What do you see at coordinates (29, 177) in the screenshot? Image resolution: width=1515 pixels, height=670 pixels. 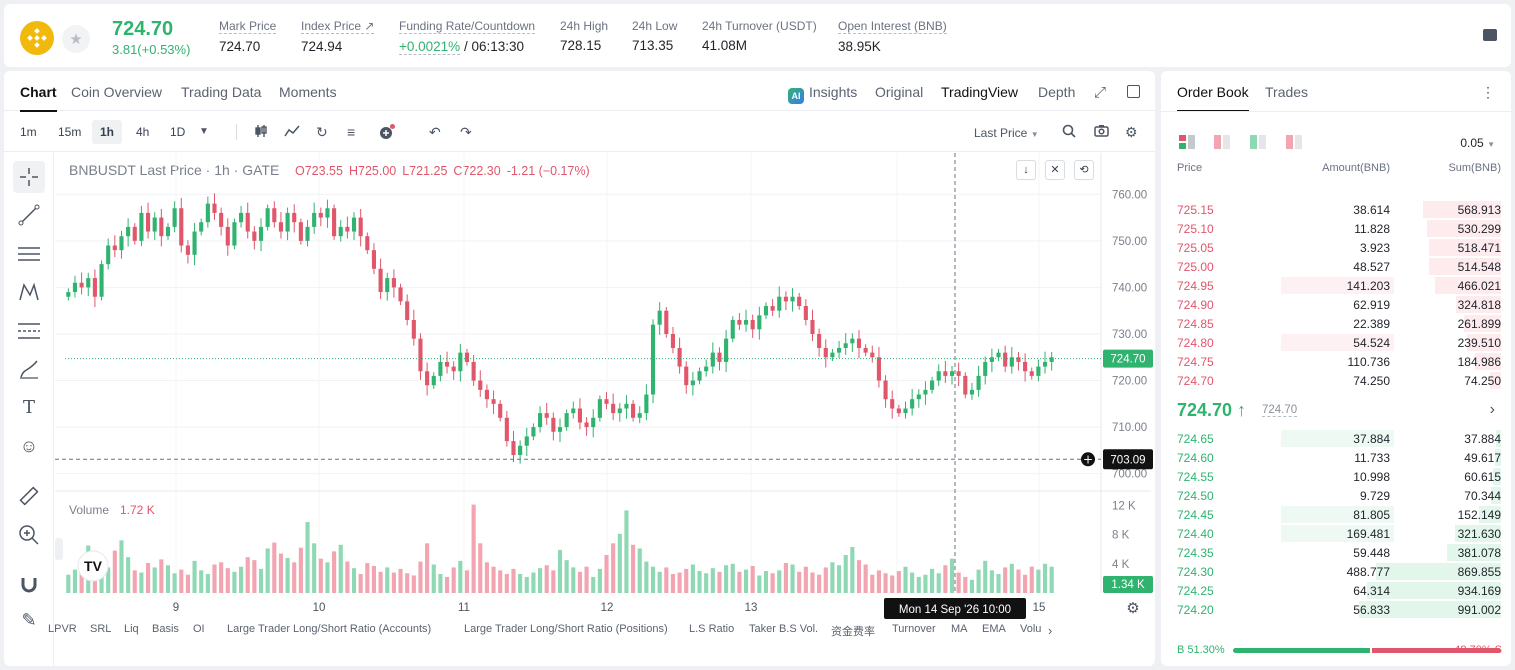 I see `crosshair-tool-icon` at bounding box center [29, 177].